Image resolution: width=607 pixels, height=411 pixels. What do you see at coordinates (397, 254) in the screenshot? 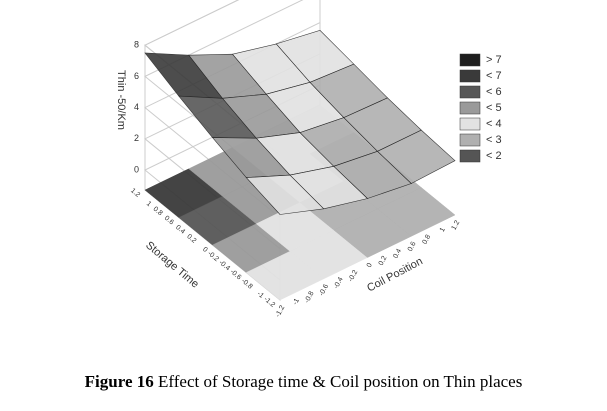
I see `x-tick-label: 0.4` at bounding box center [397, 254].